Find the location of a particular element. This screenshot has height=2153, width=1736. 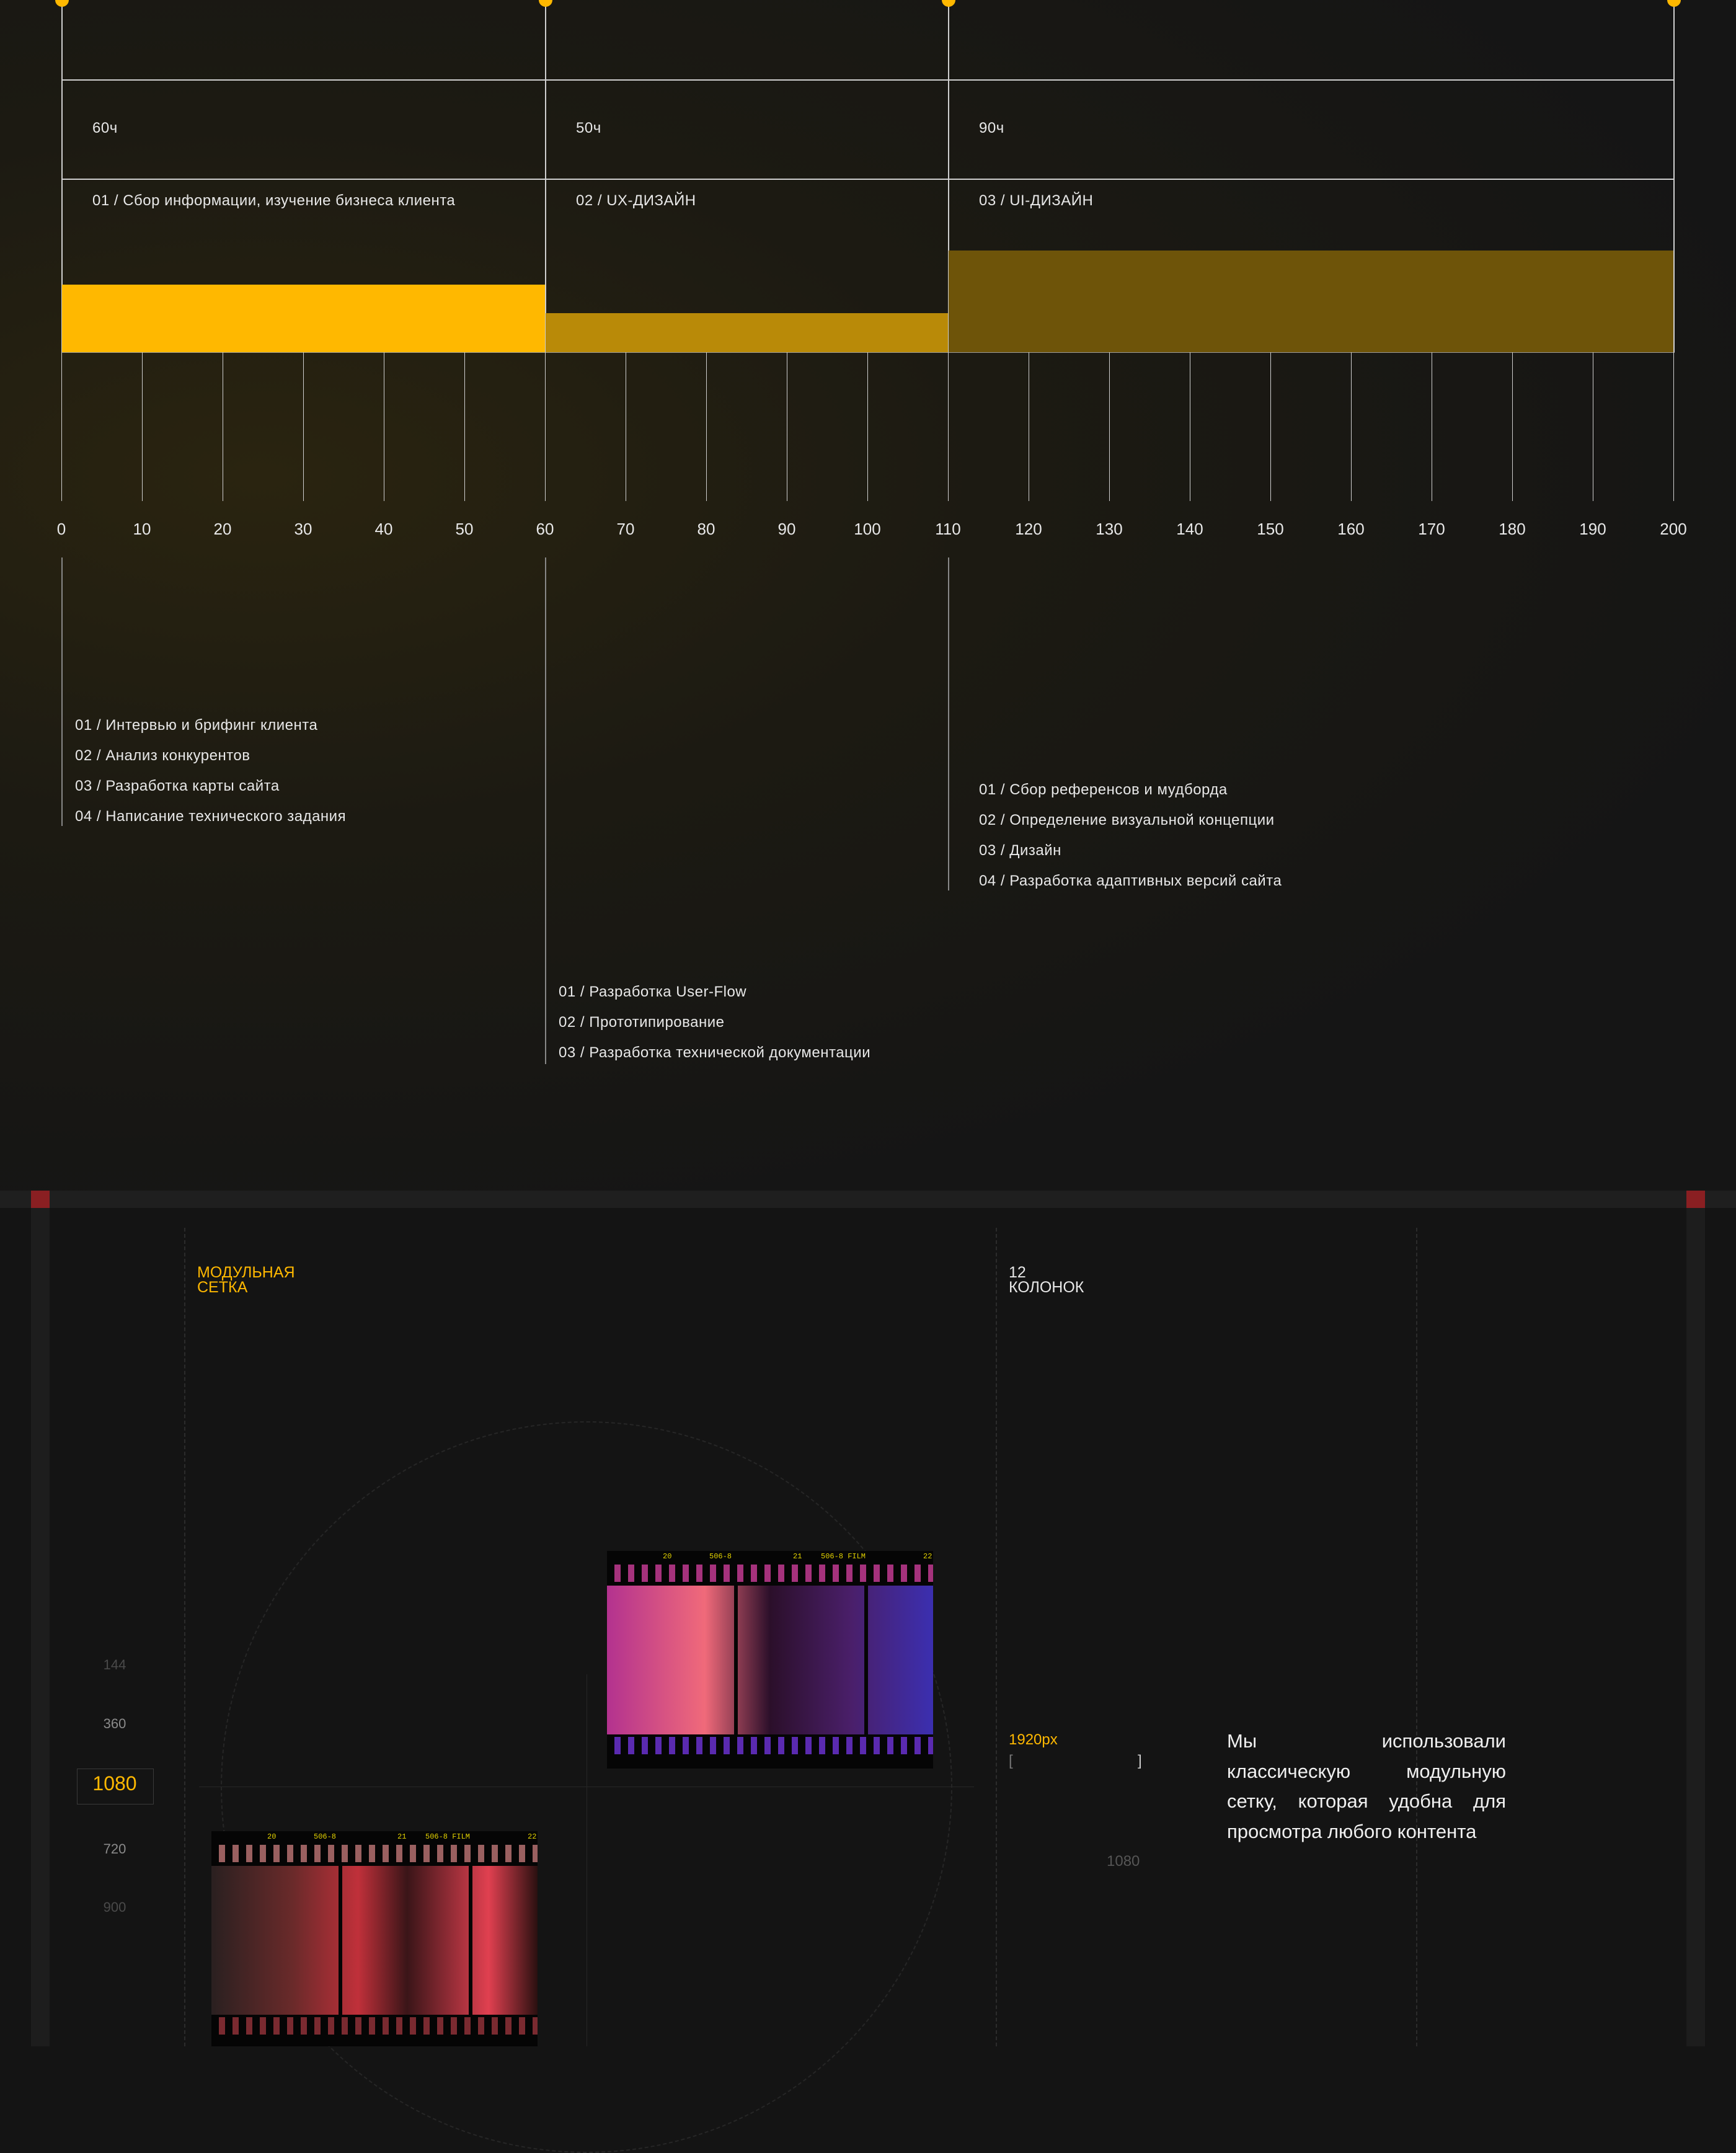

scale-value: 360 is located at coordinates (114, 1724).